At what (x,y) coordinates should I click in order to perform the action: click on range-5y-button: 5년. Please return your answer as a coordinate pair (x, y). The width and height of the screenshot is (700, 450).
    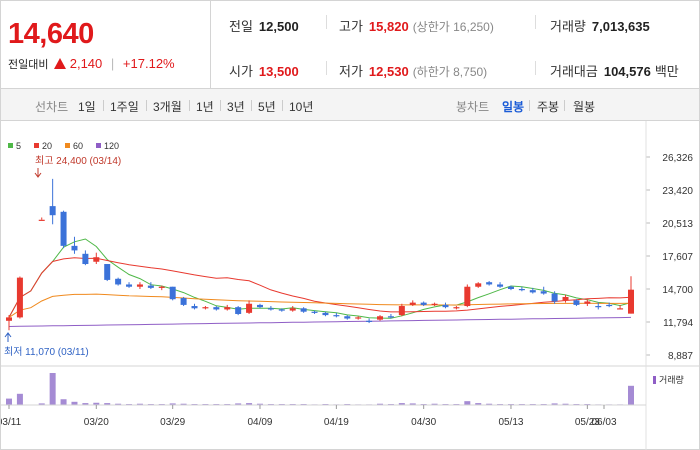
    Looking at the image, I should click on (267, 107).